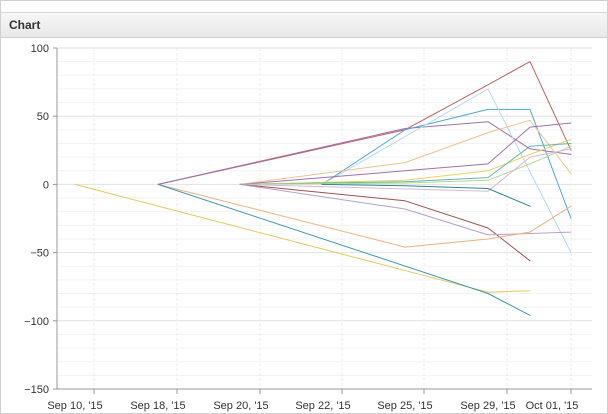 The width and height of the screenshot is (608, 414). What do you see at coordinates (40, 49) in the screenshot?
I see `y-tick-label: 100` at bounding box center [40, 49].